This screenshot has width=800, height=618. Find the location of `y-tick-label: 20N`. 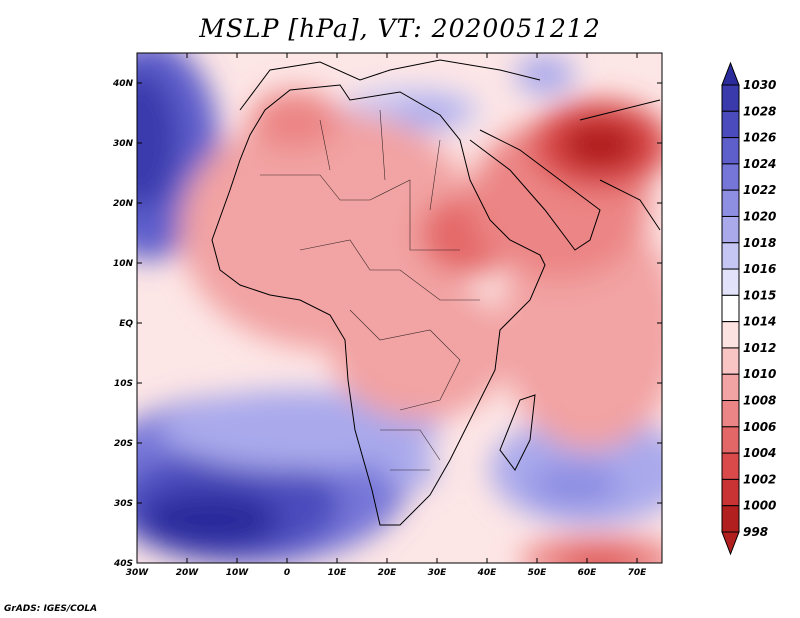

y-tick-label: 20N is located at coordinates (123, 204).